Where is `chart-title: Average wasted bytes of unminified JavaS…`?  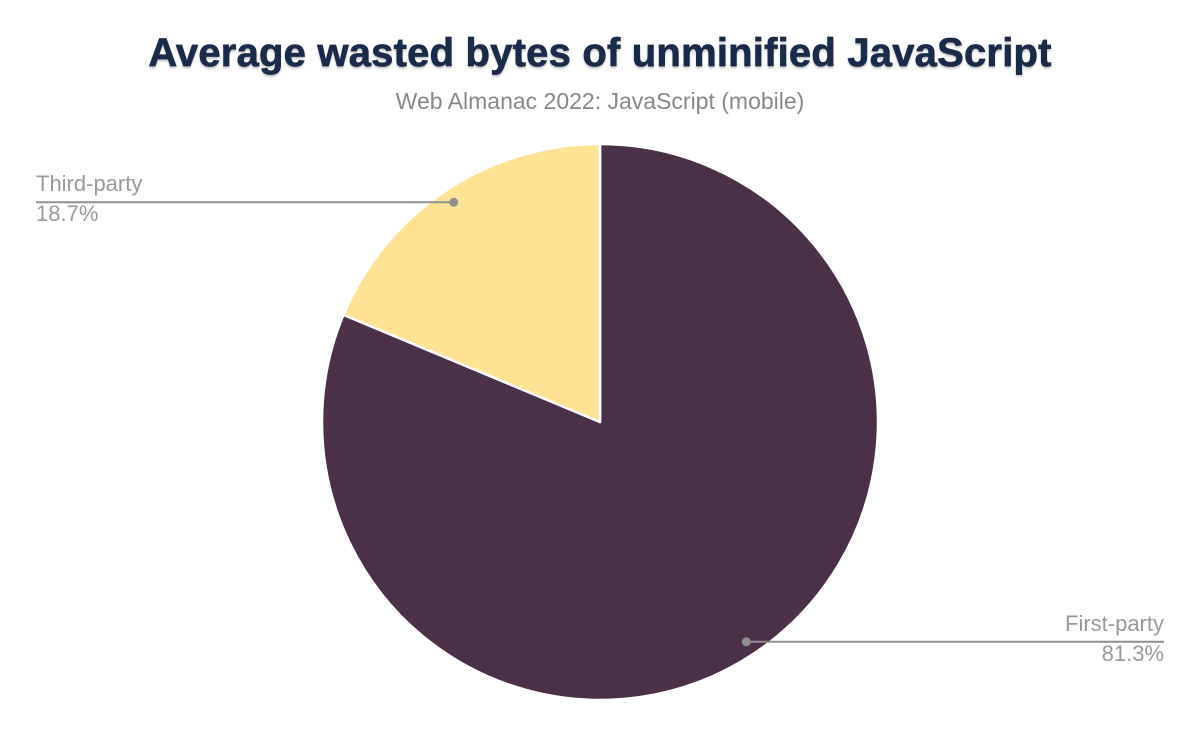
chart-title: Average wasted bytes of unminified JavaS… is located at coordinates (600, 53).